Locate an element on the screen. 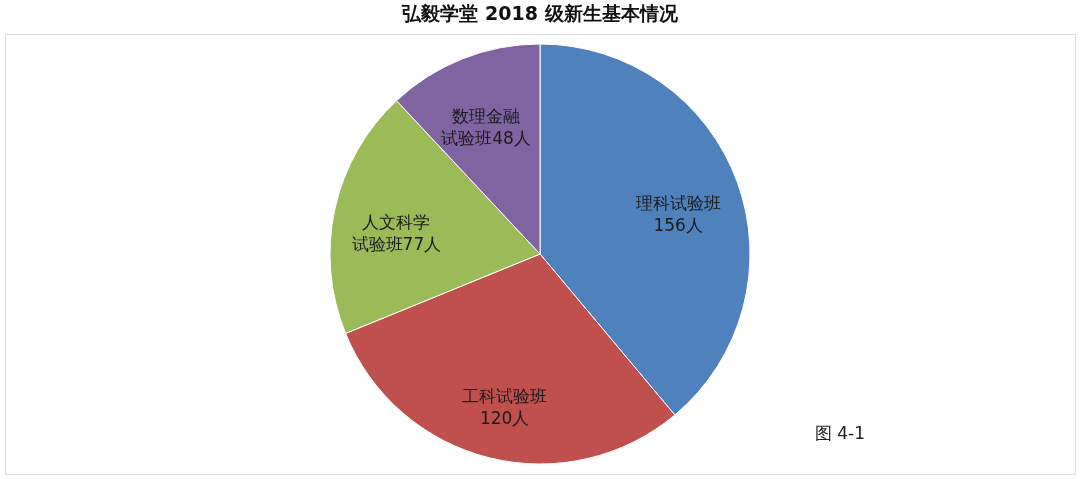  slice-label: 理科试验班 is located at coordinates (678, 202).